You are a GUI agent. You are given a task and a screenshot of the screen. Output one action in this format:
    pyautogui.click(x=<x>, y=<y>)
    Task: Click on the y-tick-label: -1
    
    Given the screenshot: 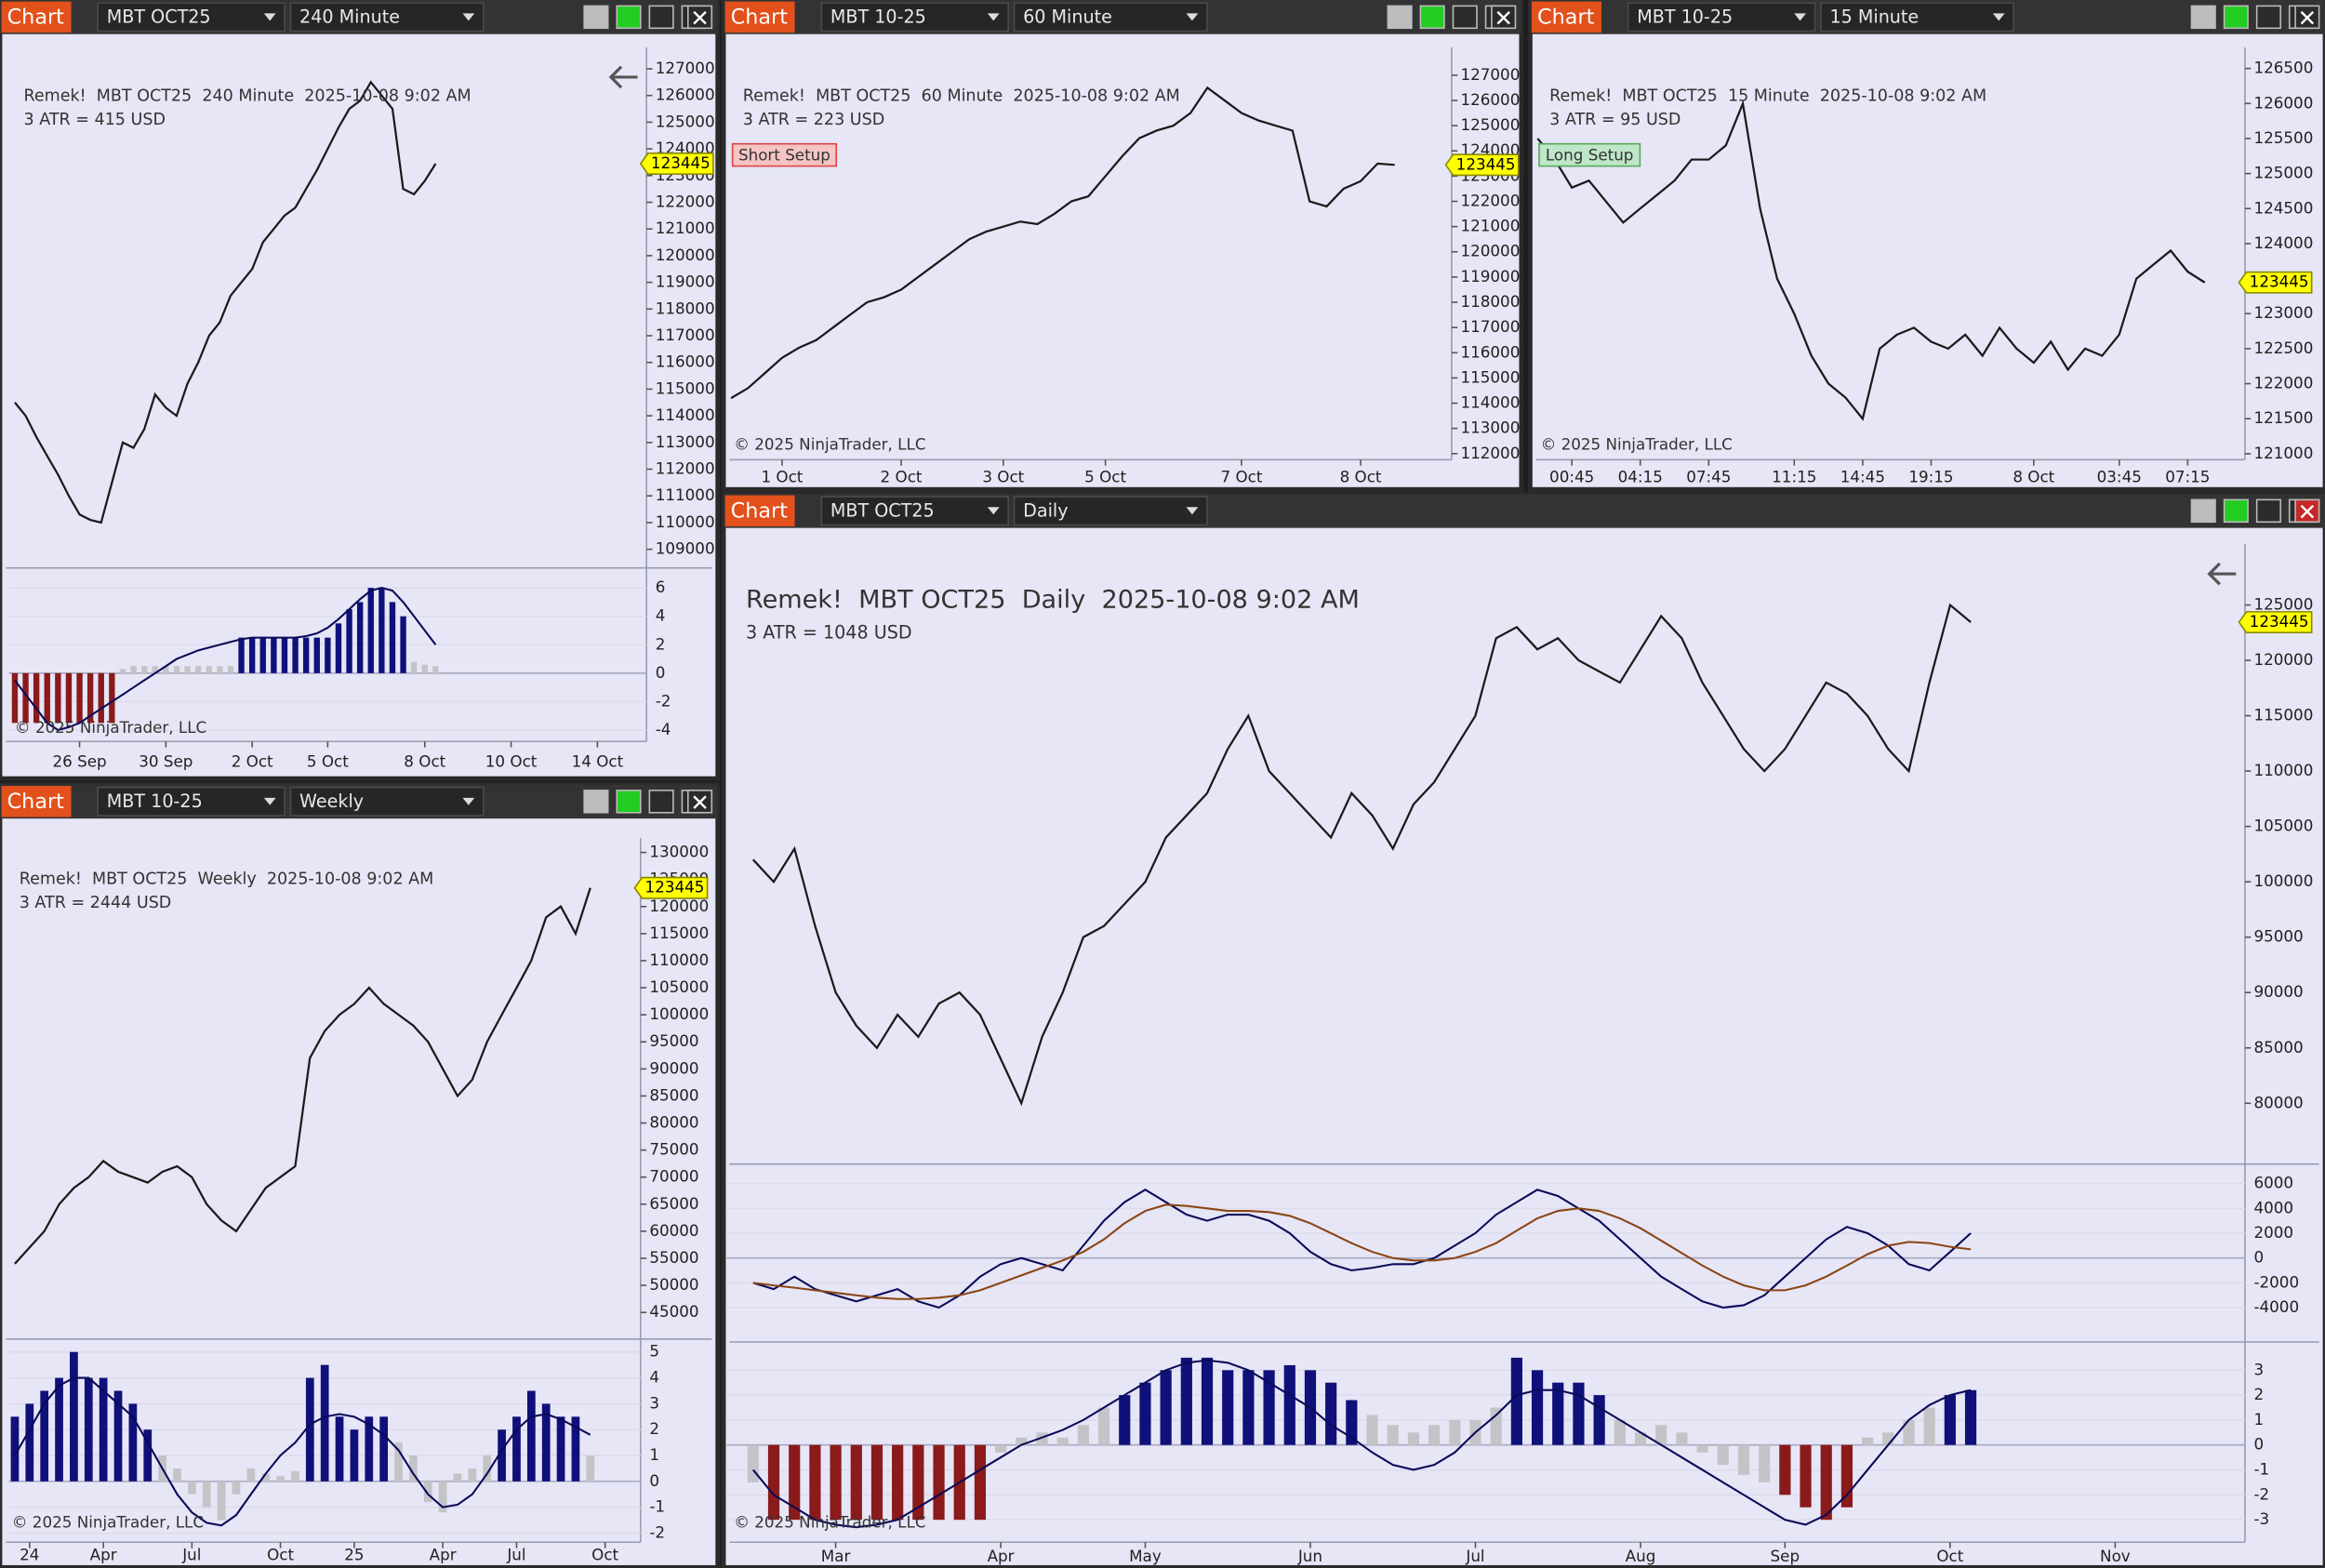 What is the action you would take?
    pyautogui.click(x=2261, y=1469)
    